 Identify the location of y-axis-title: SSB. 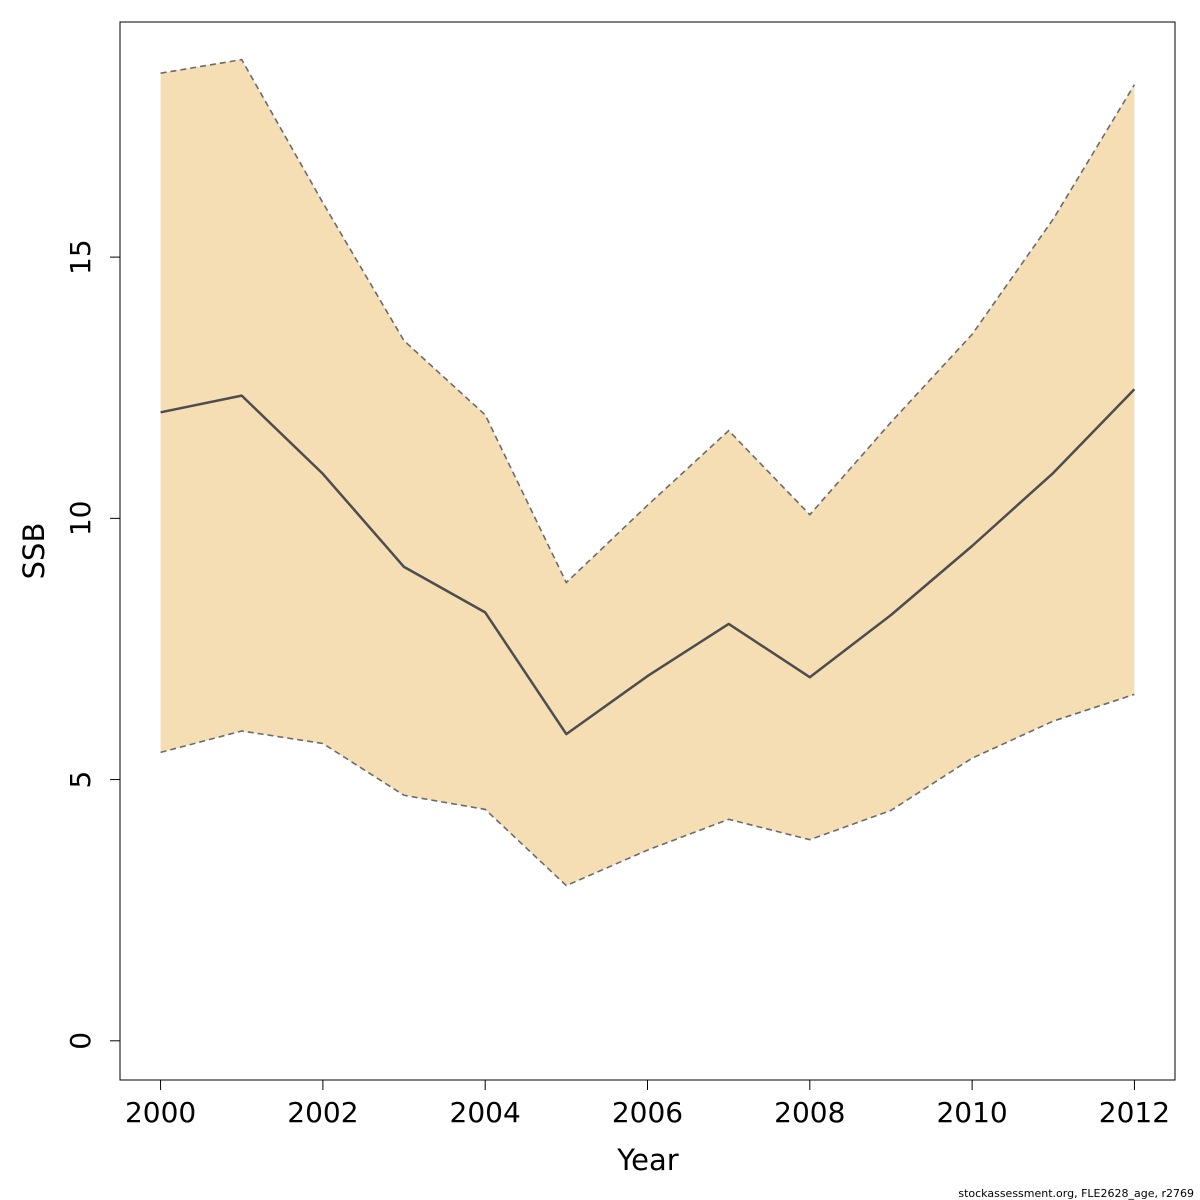
(34, 551).